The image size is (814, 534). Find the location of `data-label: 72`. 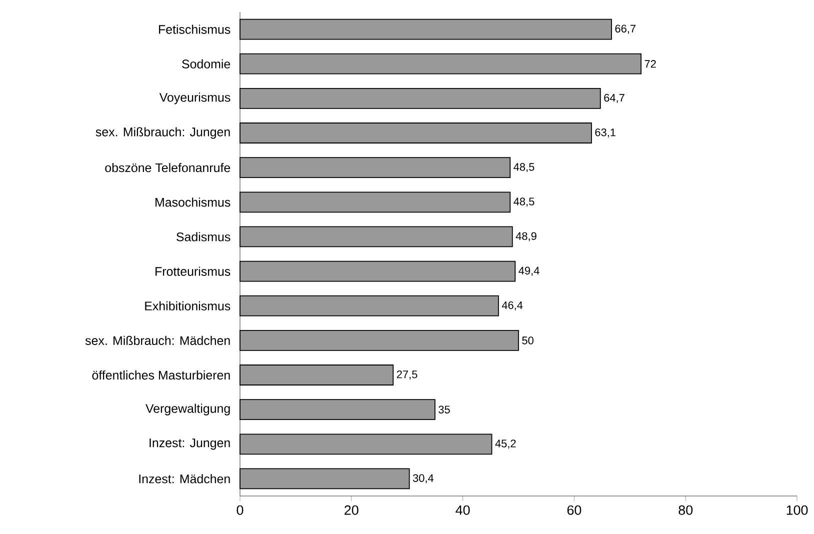

data-label: 72 is located at coordinates (650, 64).